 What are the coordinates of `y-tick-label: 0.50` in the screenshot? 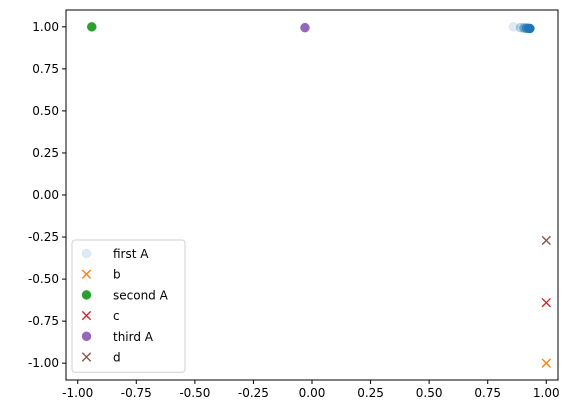 It's located at (45, 111).